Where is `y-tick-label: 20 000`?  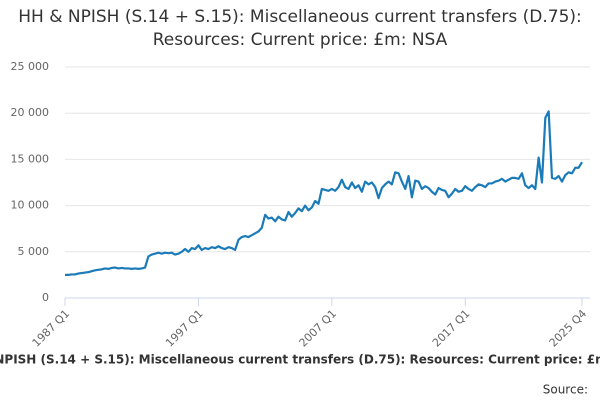
y-tick-label: 20 000 is located at coordinates (30, 112).